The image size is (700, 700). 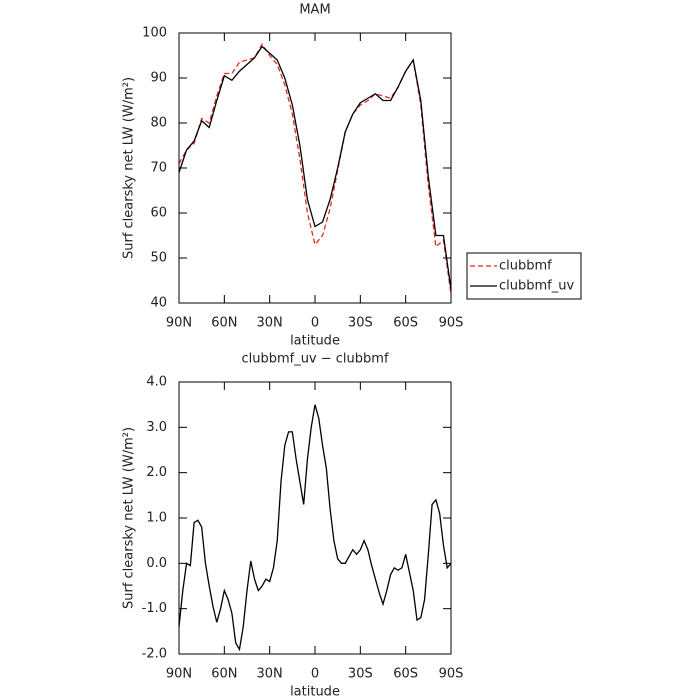 I want to click on legend-label: clubbmf, so click(x=525, y=266).